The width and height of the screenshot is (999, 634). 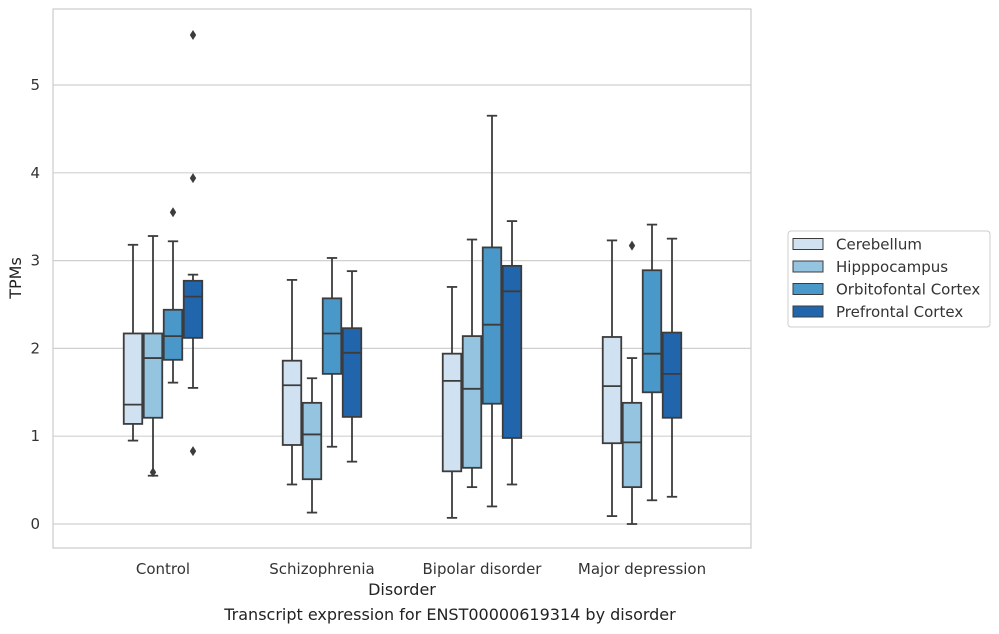 I want to click on y-tick-label: 2, so click(x=35, y=348).